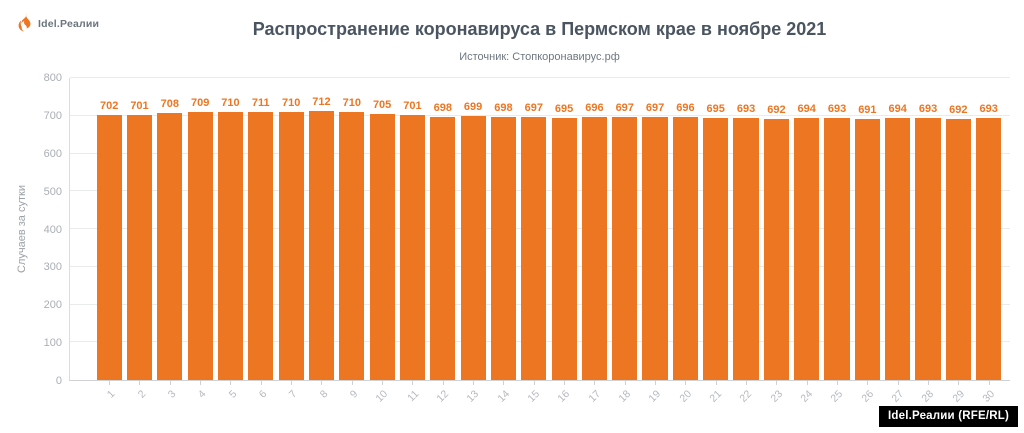  Describe the element at coordinates (948, 416) in the screenshot. I see `source-badge: Idel.Реалии (RFE/RL)` at that location.